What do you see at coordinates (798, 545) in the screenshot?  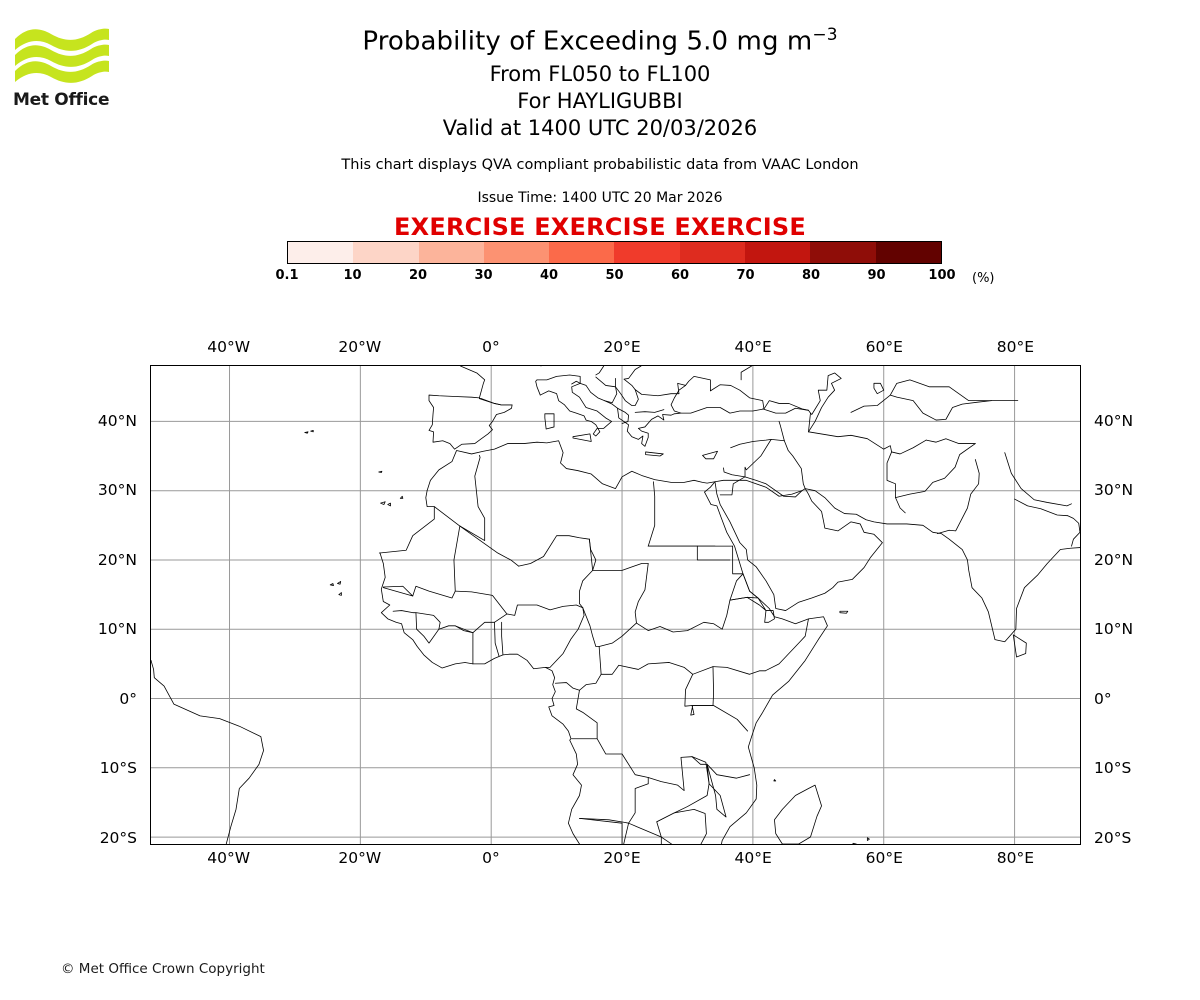 I see `coast-arabia` at bounding box center [798, 545].